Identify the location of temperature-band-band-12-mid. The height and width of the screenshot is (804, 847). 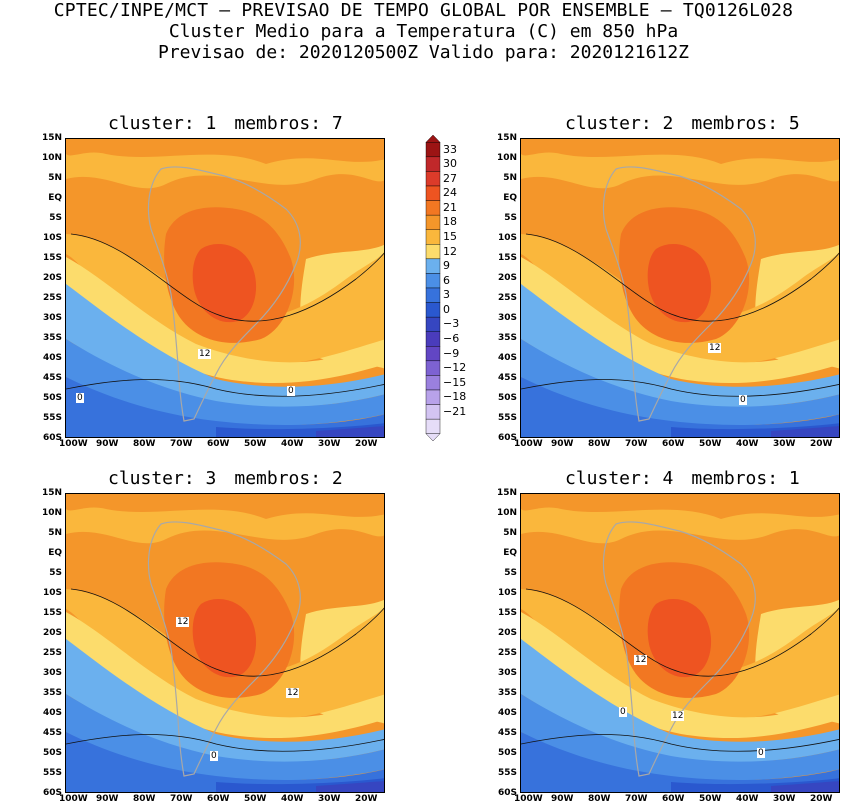
(225, 654).